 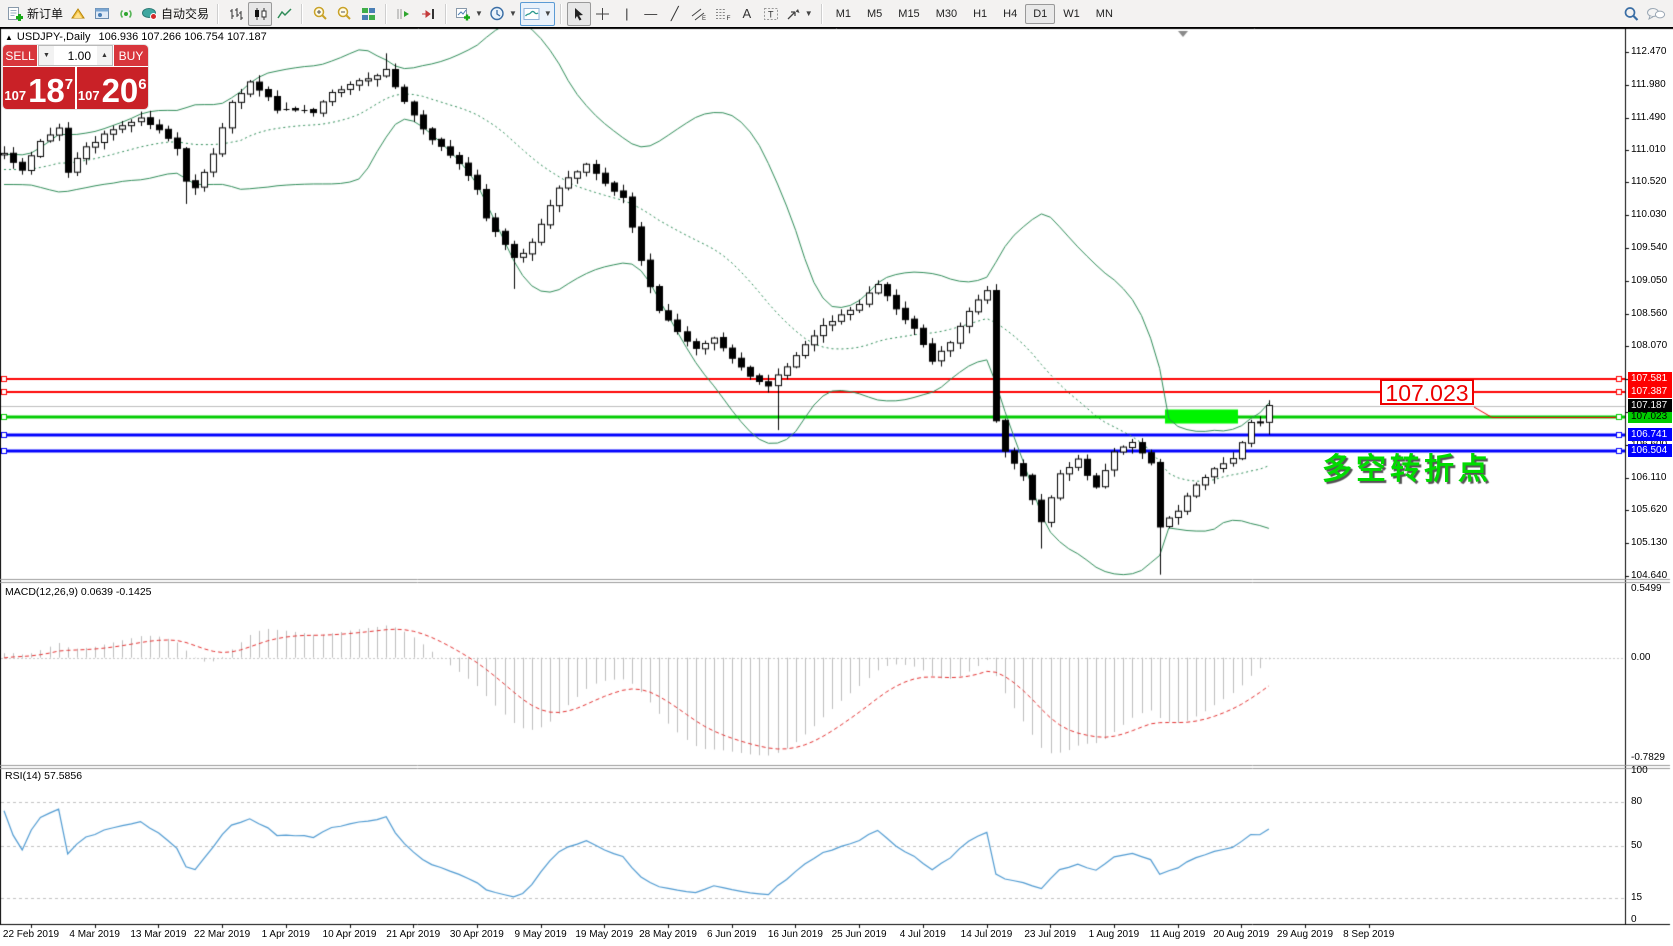 What do you see at coordinates (120, 90) in the screenshot?
I see `buy-price-main: 20` at bounding box center [120, 90].